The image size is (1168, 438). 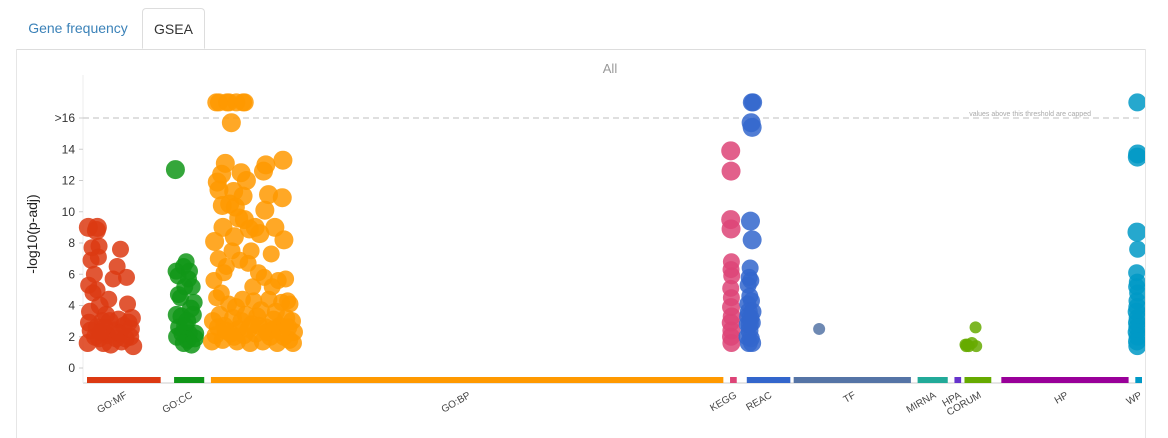 I want to click on x-tick-label: REAC, so click(x=759, y=401).